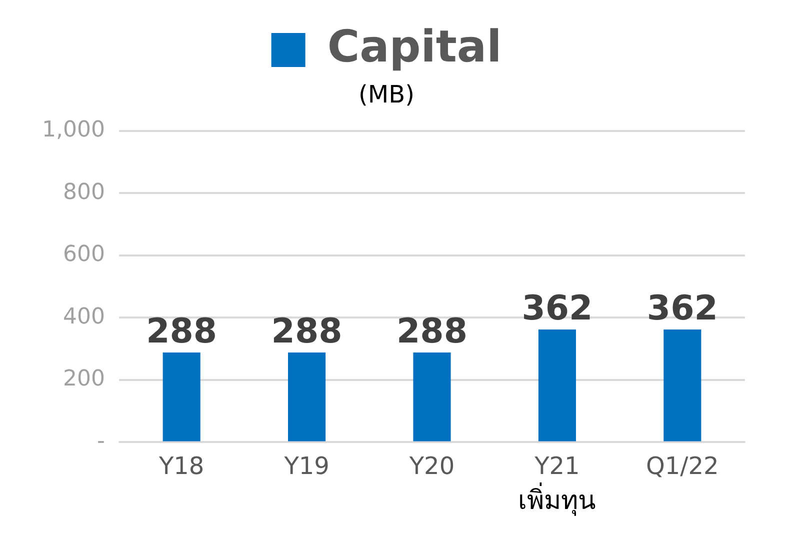  What do you see at coordinates (682, 466) in the screenshot?
I see `x-tick-label: Q1/22` at bounding box center [682, 466].